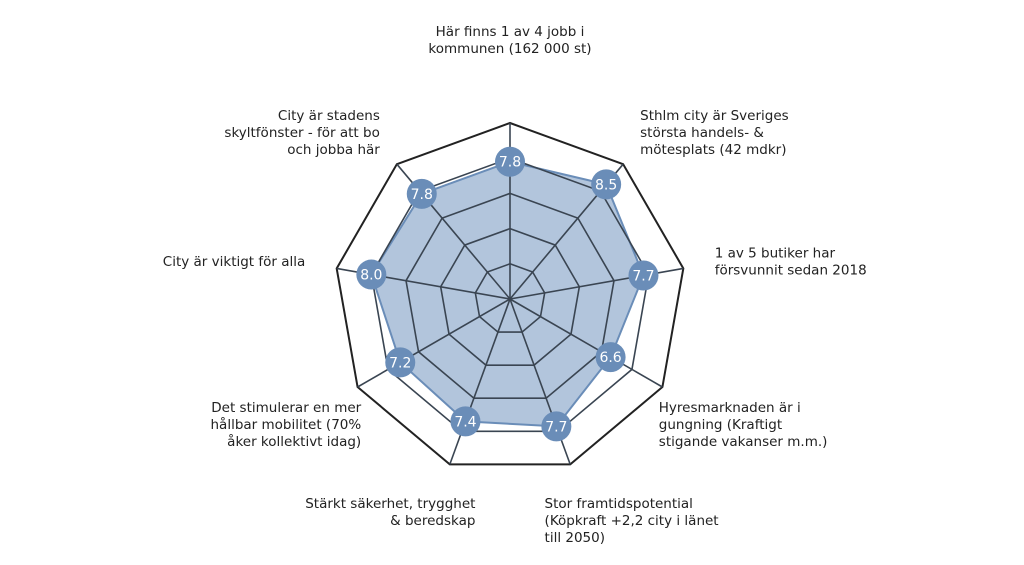 The width and height of the screenshot is (1024, 565). I want to click on value-label: 8.0, so click(371, 276).